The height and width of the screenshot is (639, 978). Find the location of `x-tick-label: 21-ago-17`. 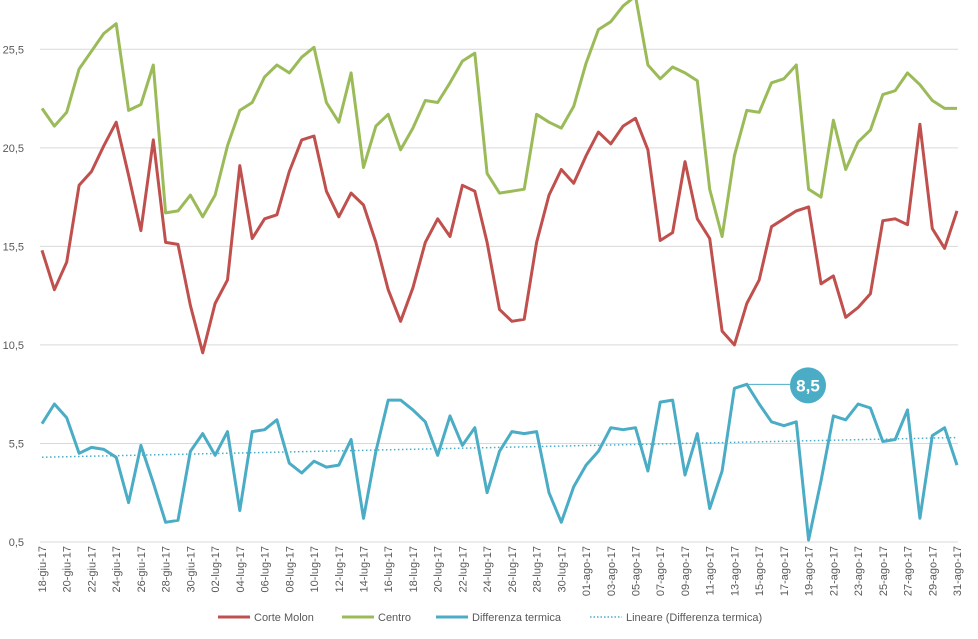

x-tick-label: 21-ago-17 is located at coordinates (834, 571).